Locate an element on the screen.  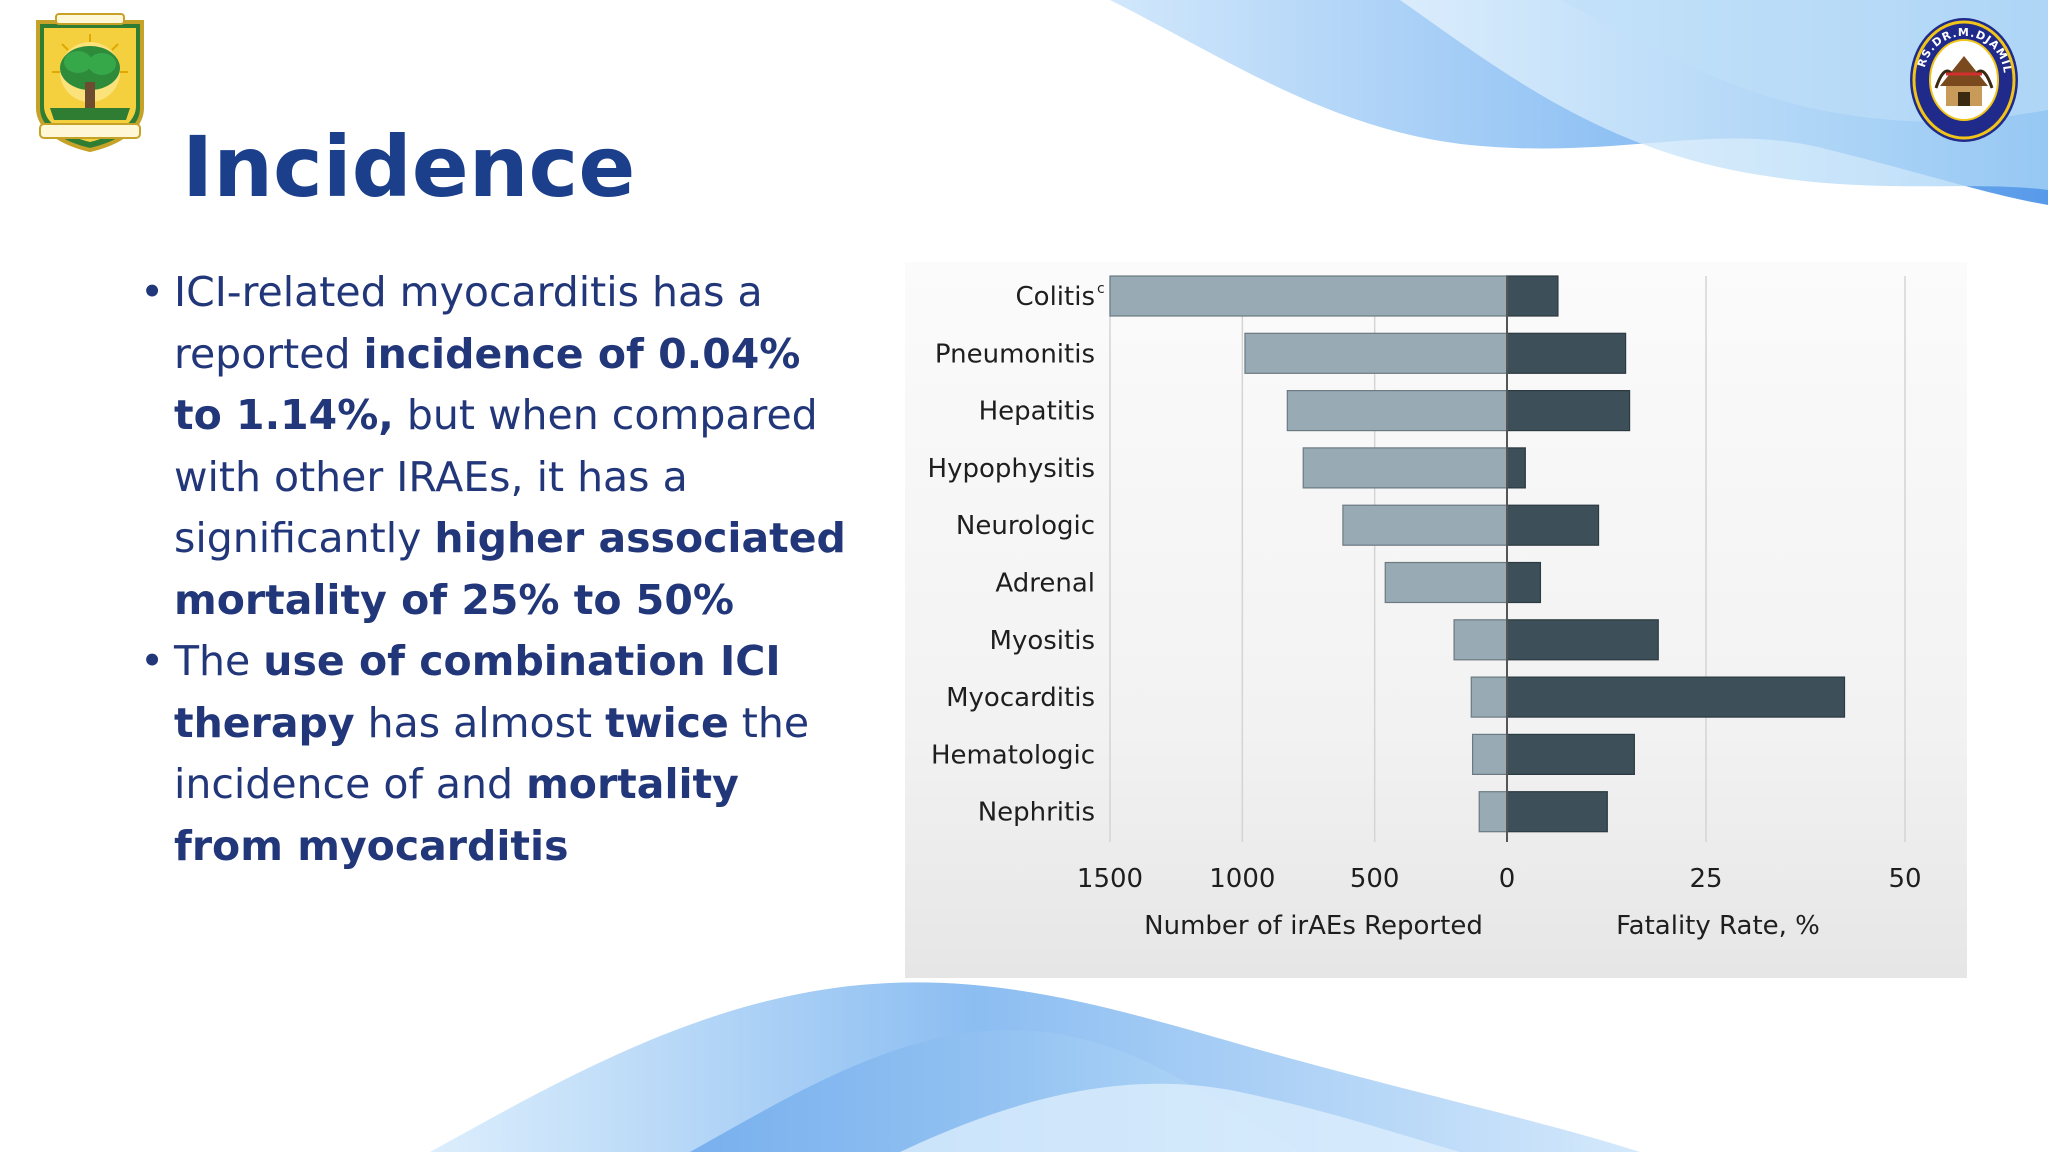
tick-label-fatality-50: 50 is located at coordinates (1904, 879).